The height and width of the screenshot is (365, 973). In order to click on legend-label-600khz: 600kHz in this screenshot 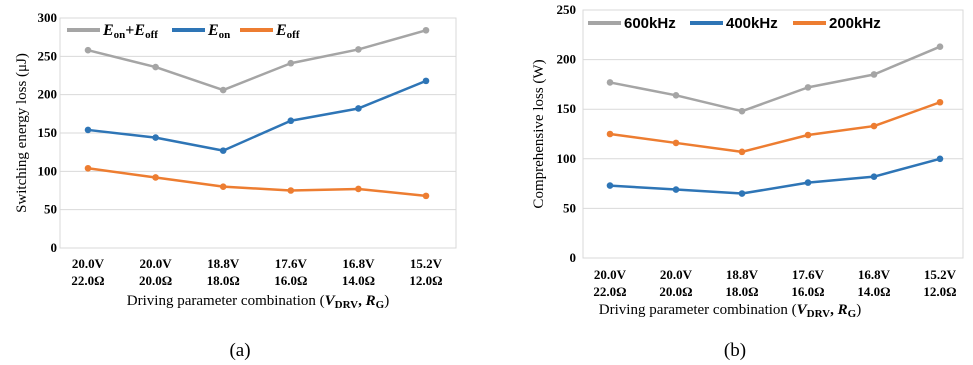, I will do `click(650, 23)`.